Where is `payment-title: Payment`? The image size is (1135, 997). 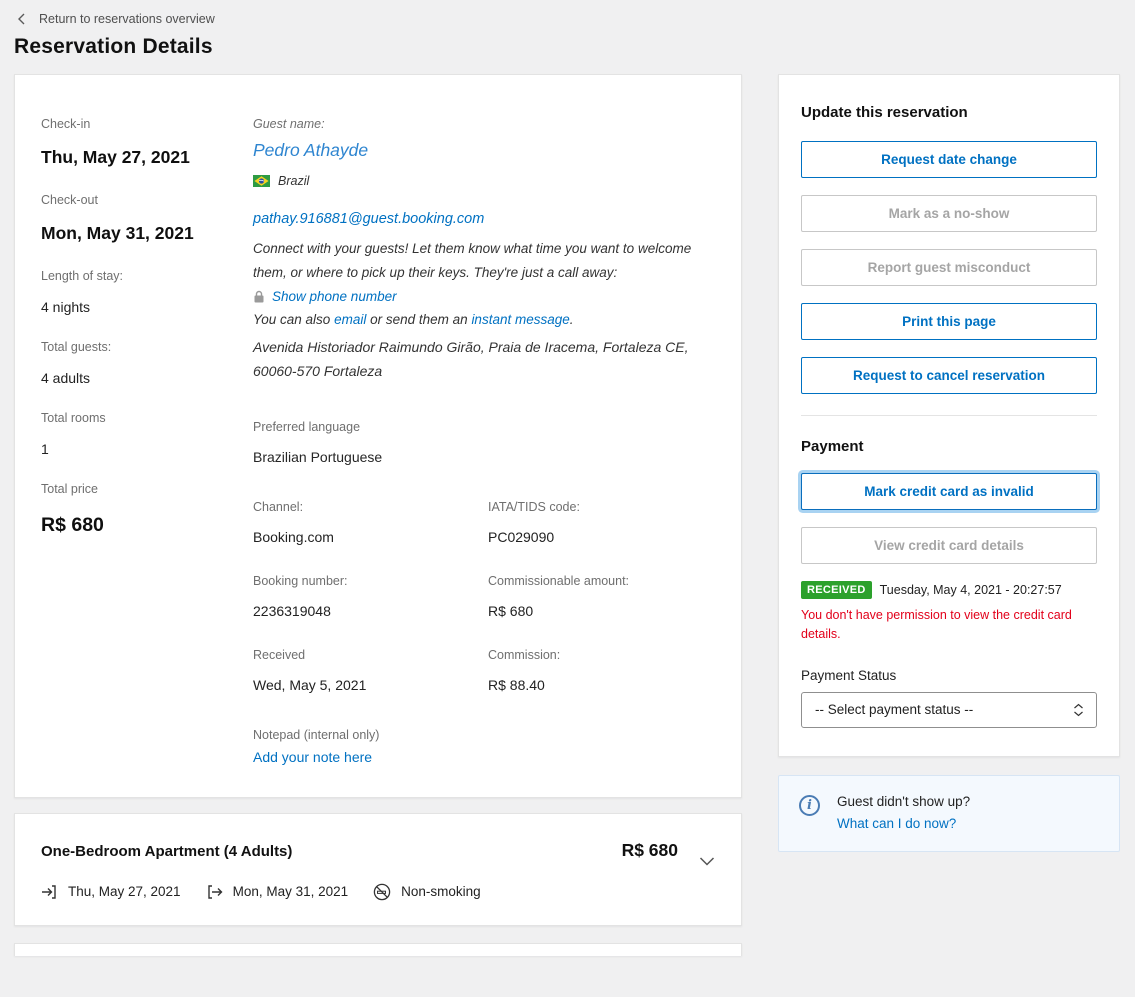
payment-title: Payment is located at coordinates (832, 446).